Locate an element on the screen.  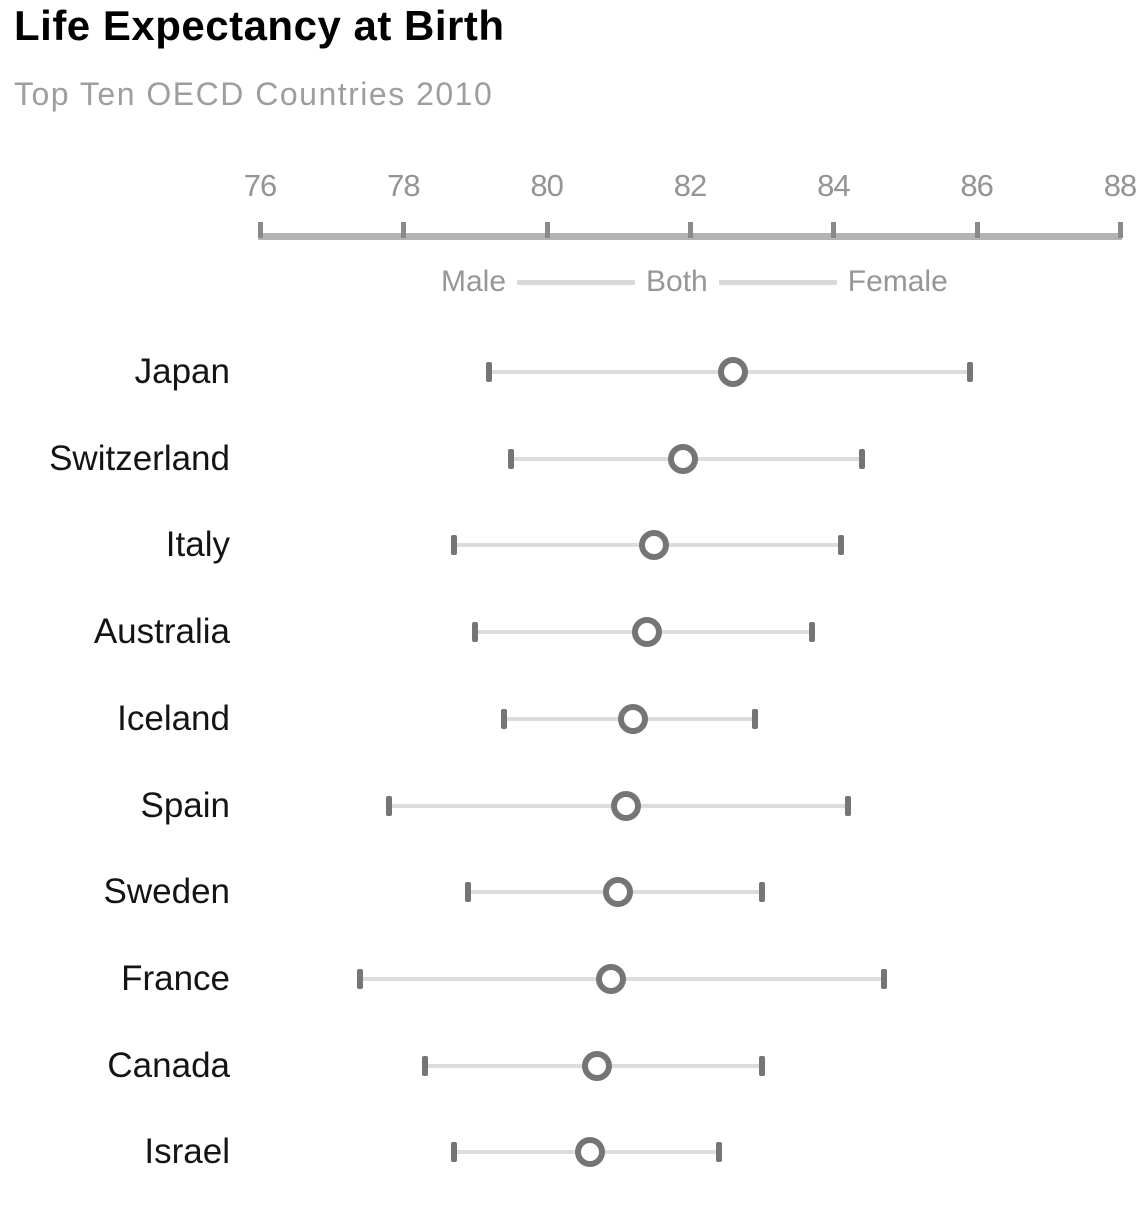
x-axis-tick-label: 86 is located at coordinates (976, 185).